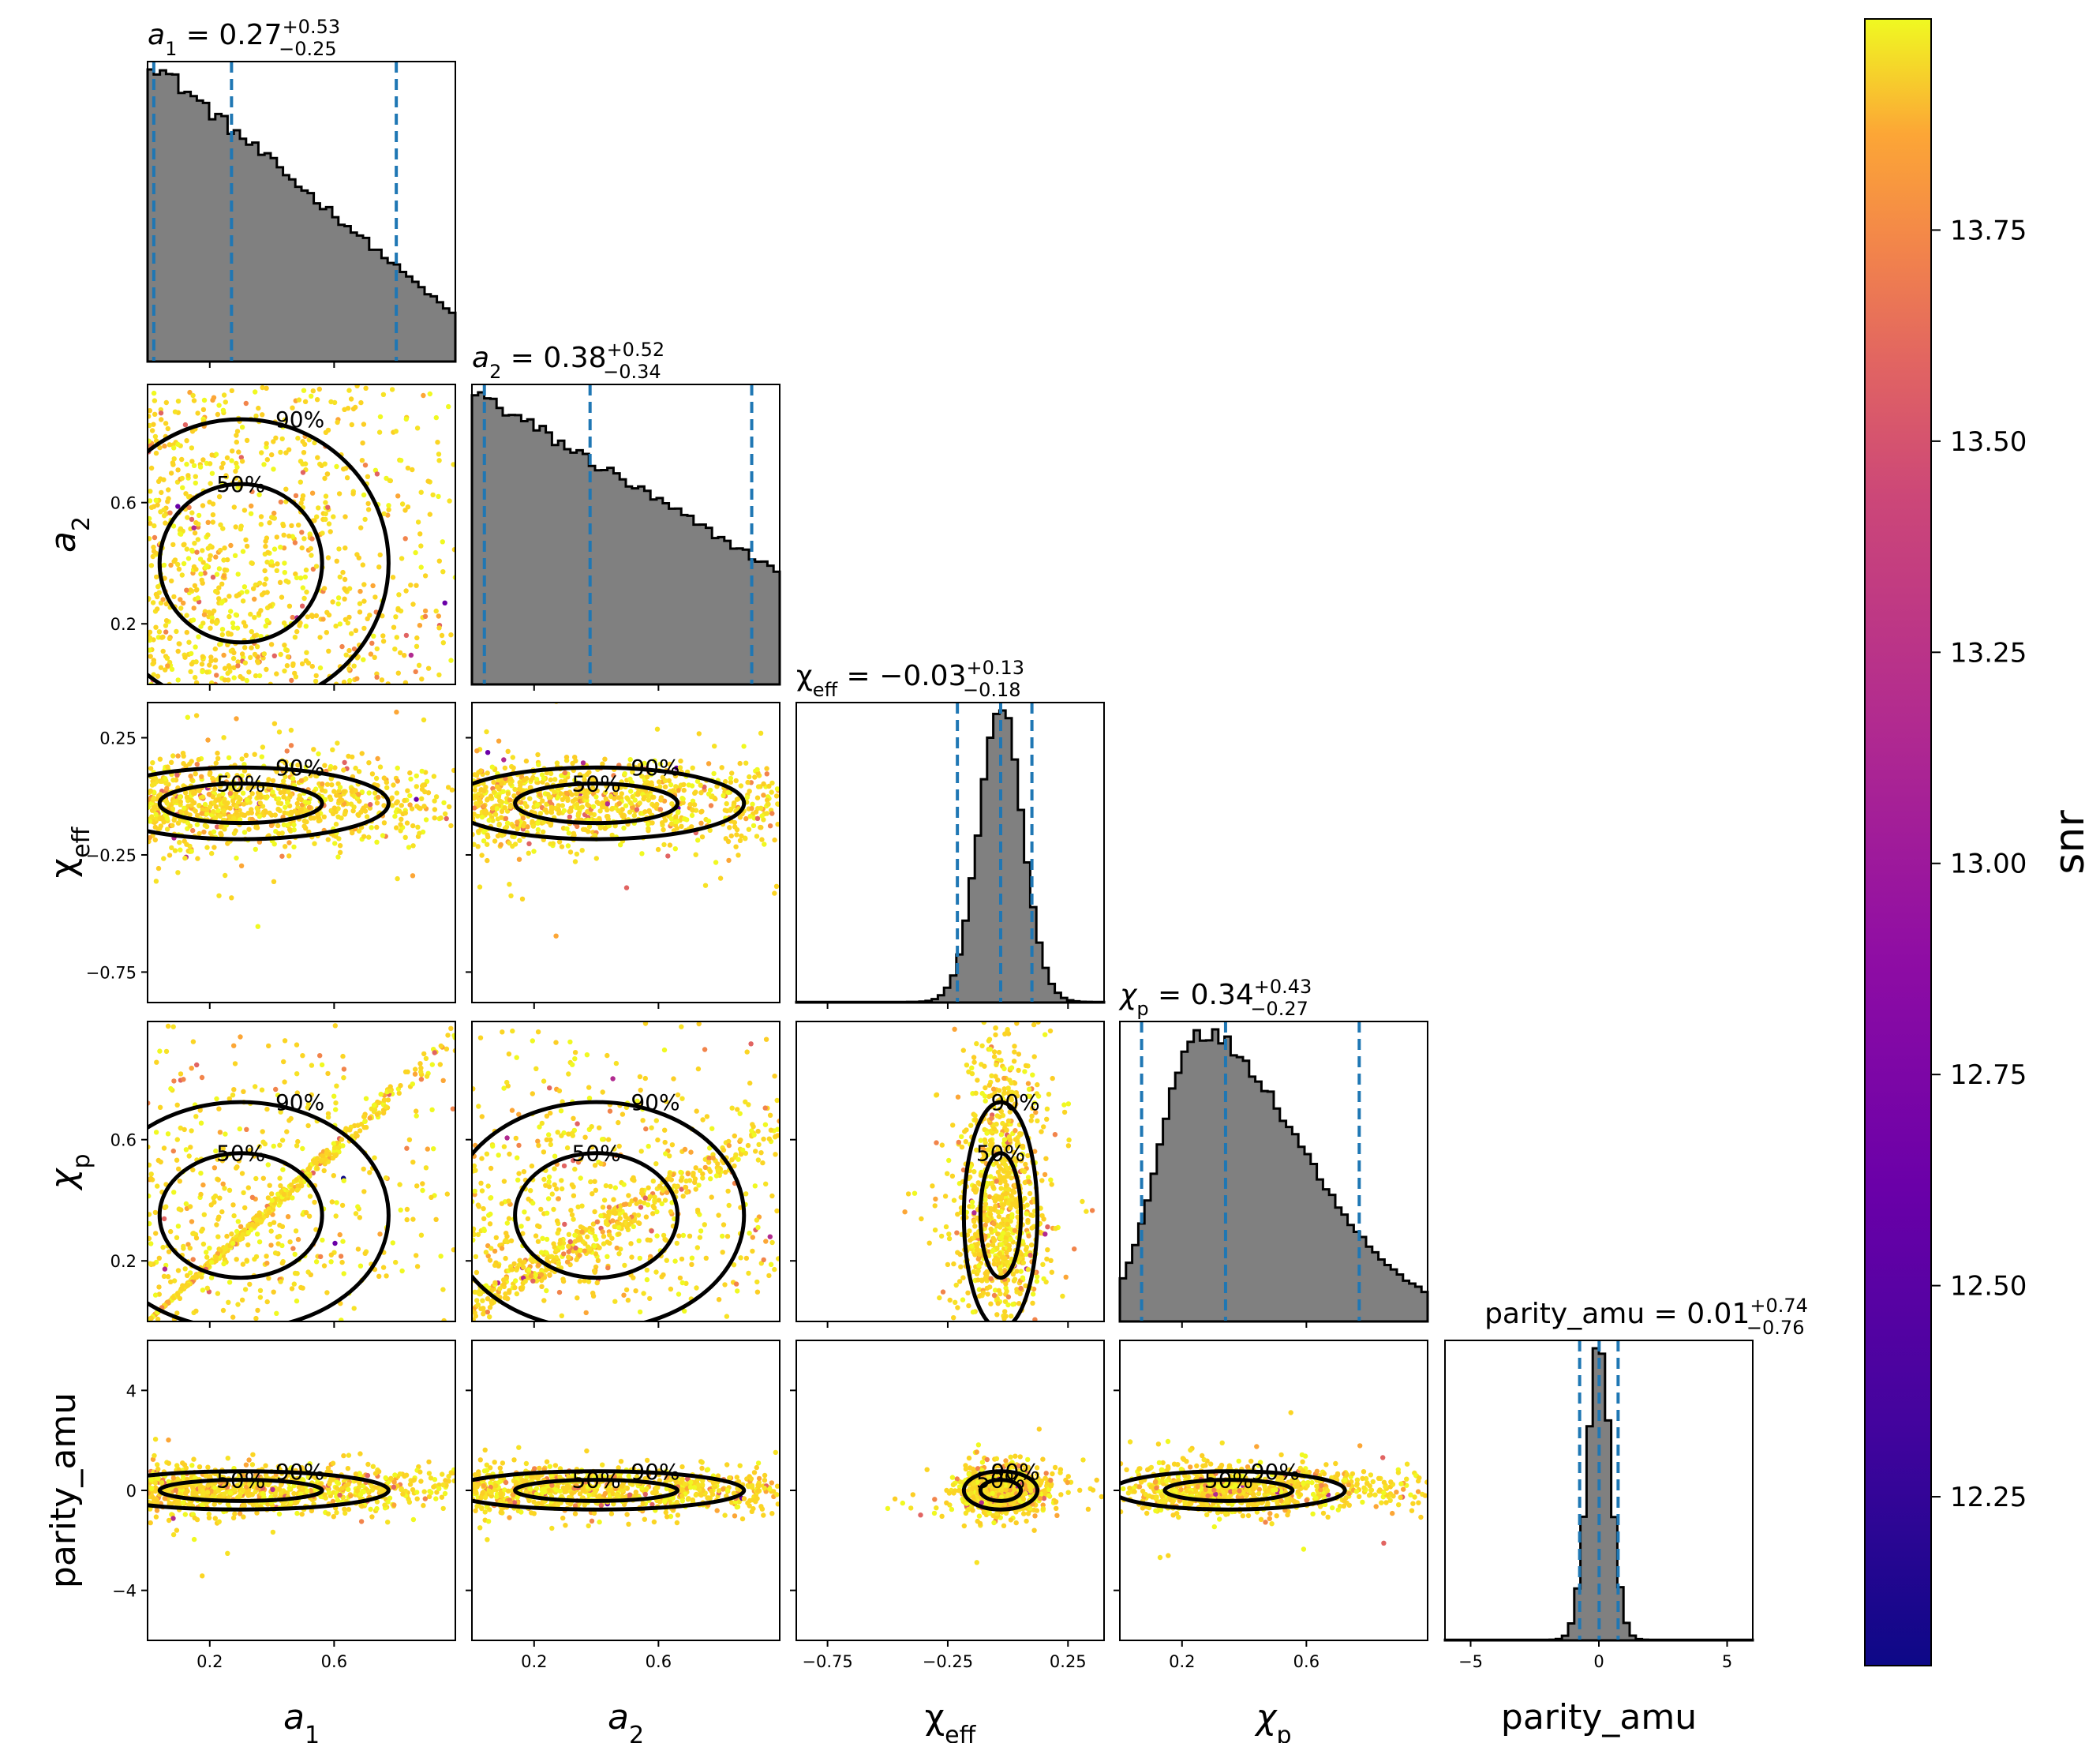 The image size is (2100, 1743). I want to click on scatter-frame-a1-chi_p, so click(301, 1171).